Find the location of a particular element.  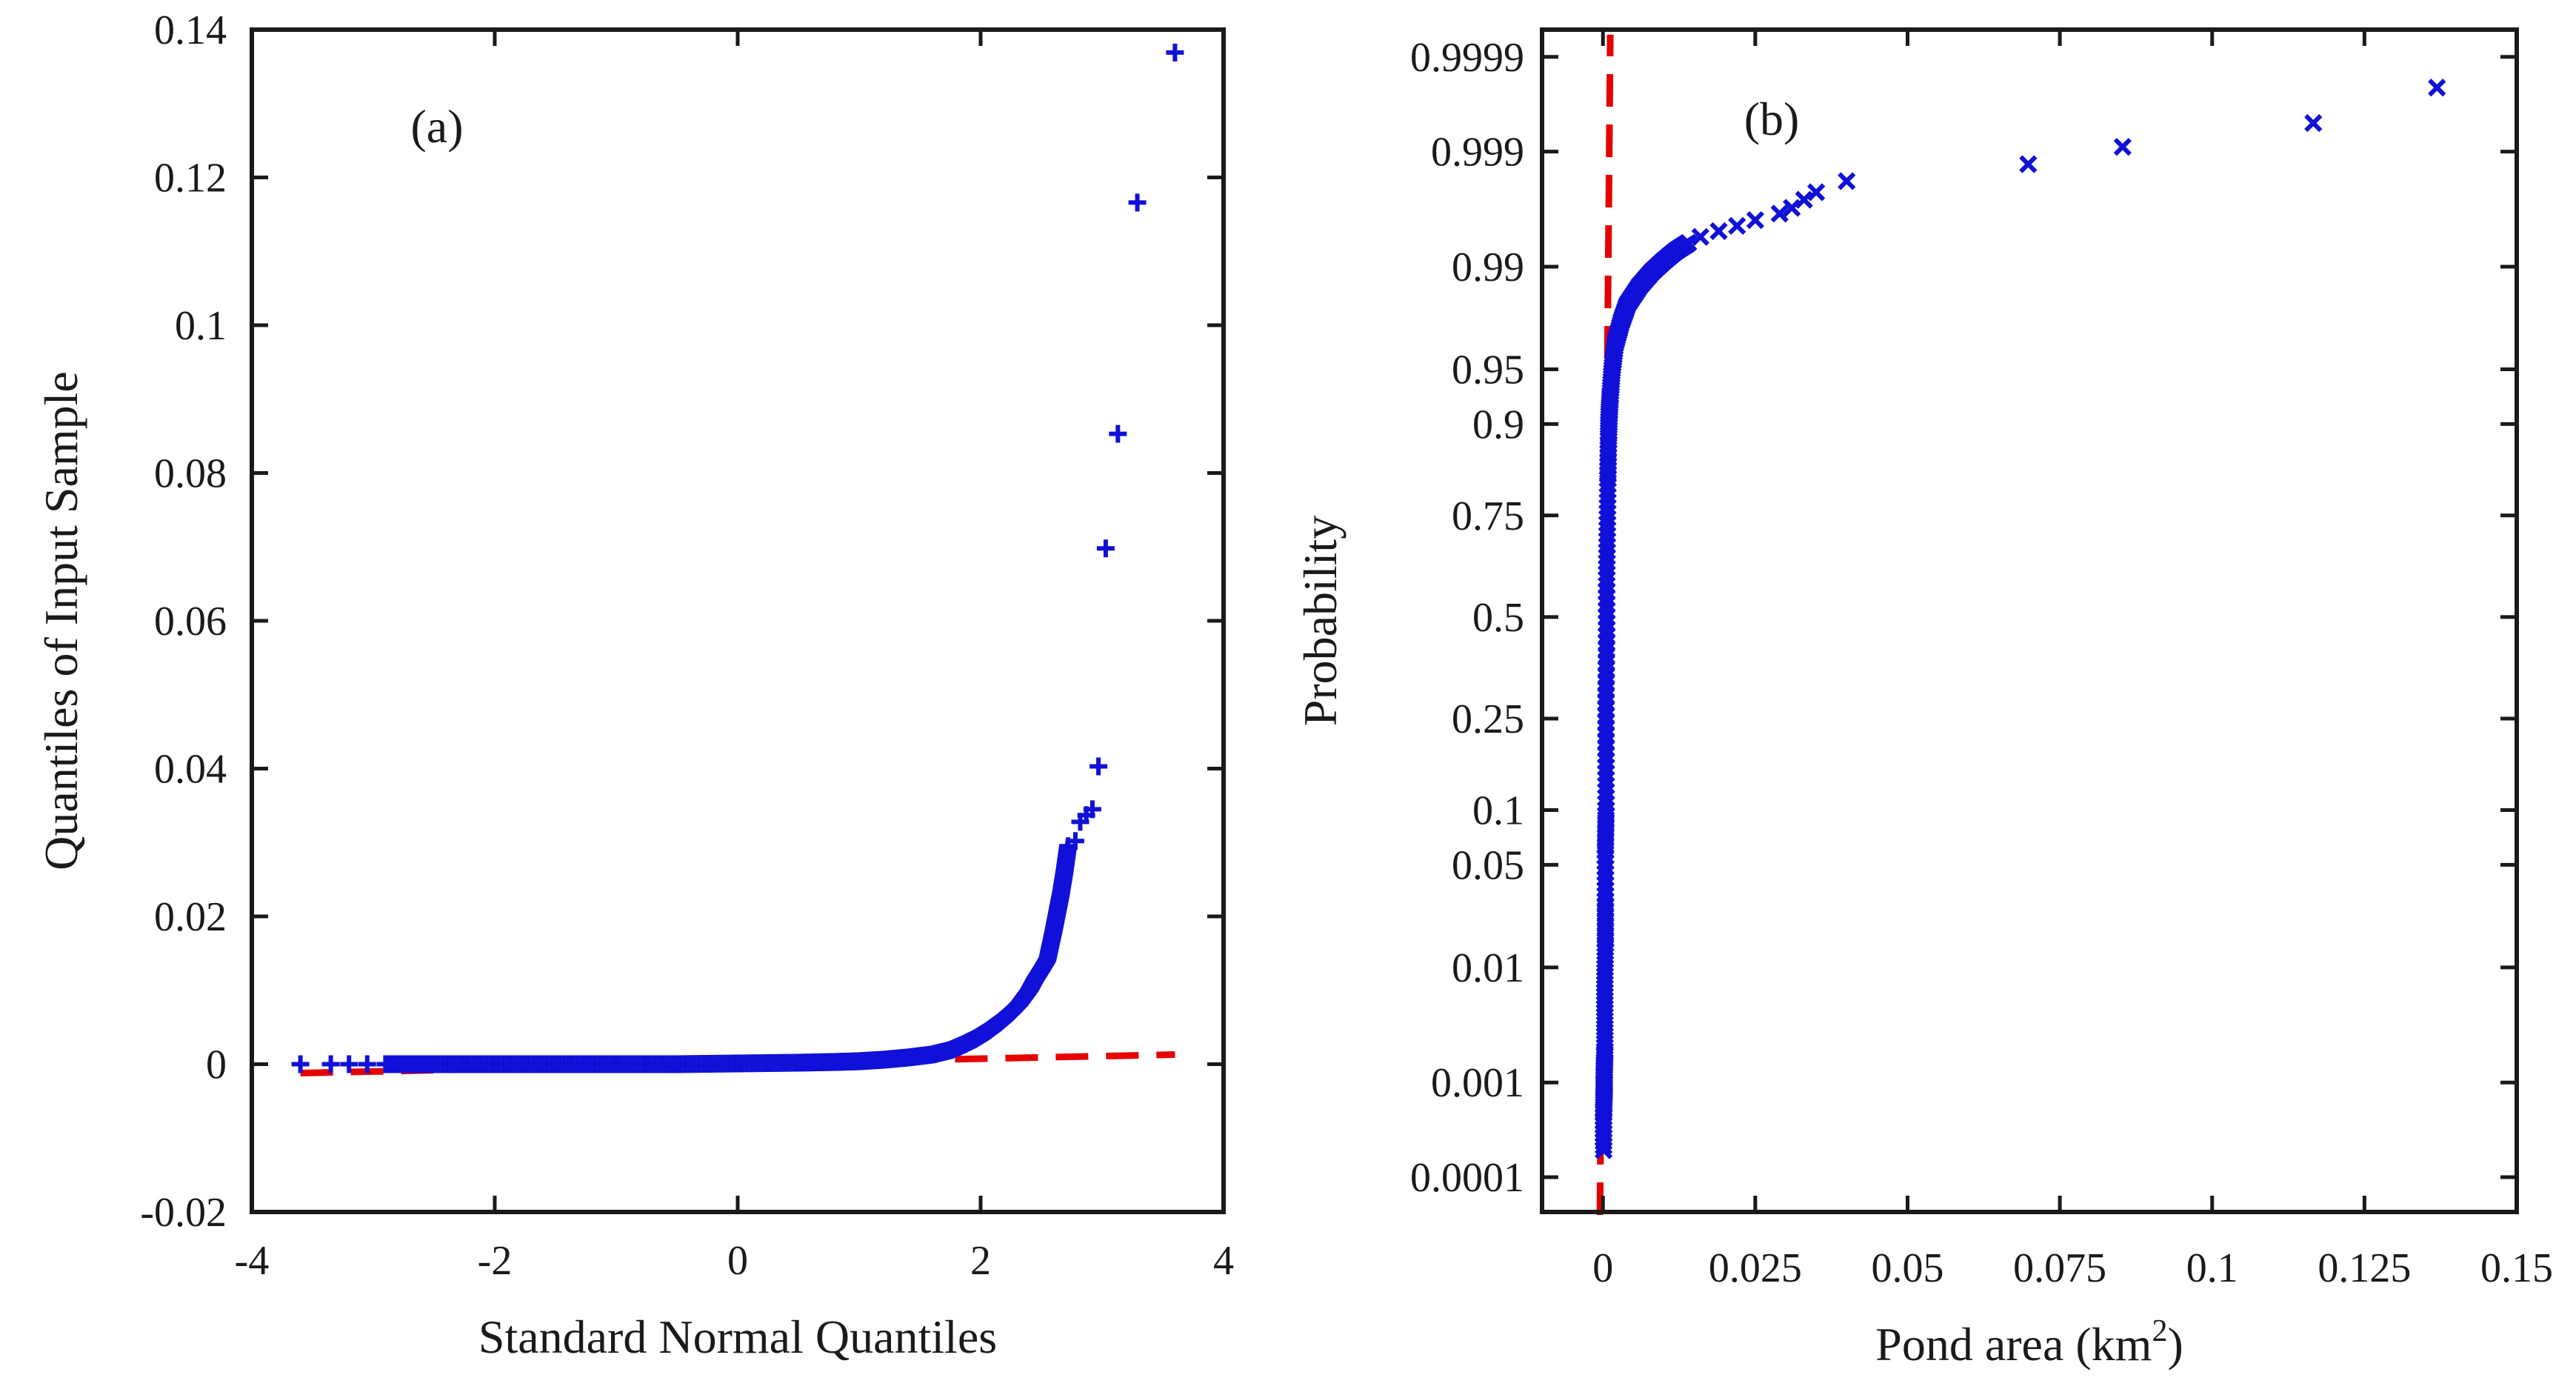

panel-b-y-tick-label: 0.5 is located at coordinates (1498, 618).